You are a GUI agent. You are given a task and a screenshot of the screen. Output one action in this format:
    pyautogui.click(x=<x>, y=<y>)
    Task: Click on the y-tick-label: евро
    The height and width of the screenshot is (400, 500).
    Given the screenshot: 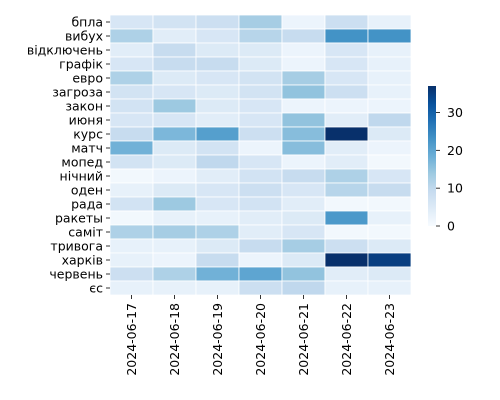 What is the action you would take?
    pyautogui.click(x=87, y=78)
    